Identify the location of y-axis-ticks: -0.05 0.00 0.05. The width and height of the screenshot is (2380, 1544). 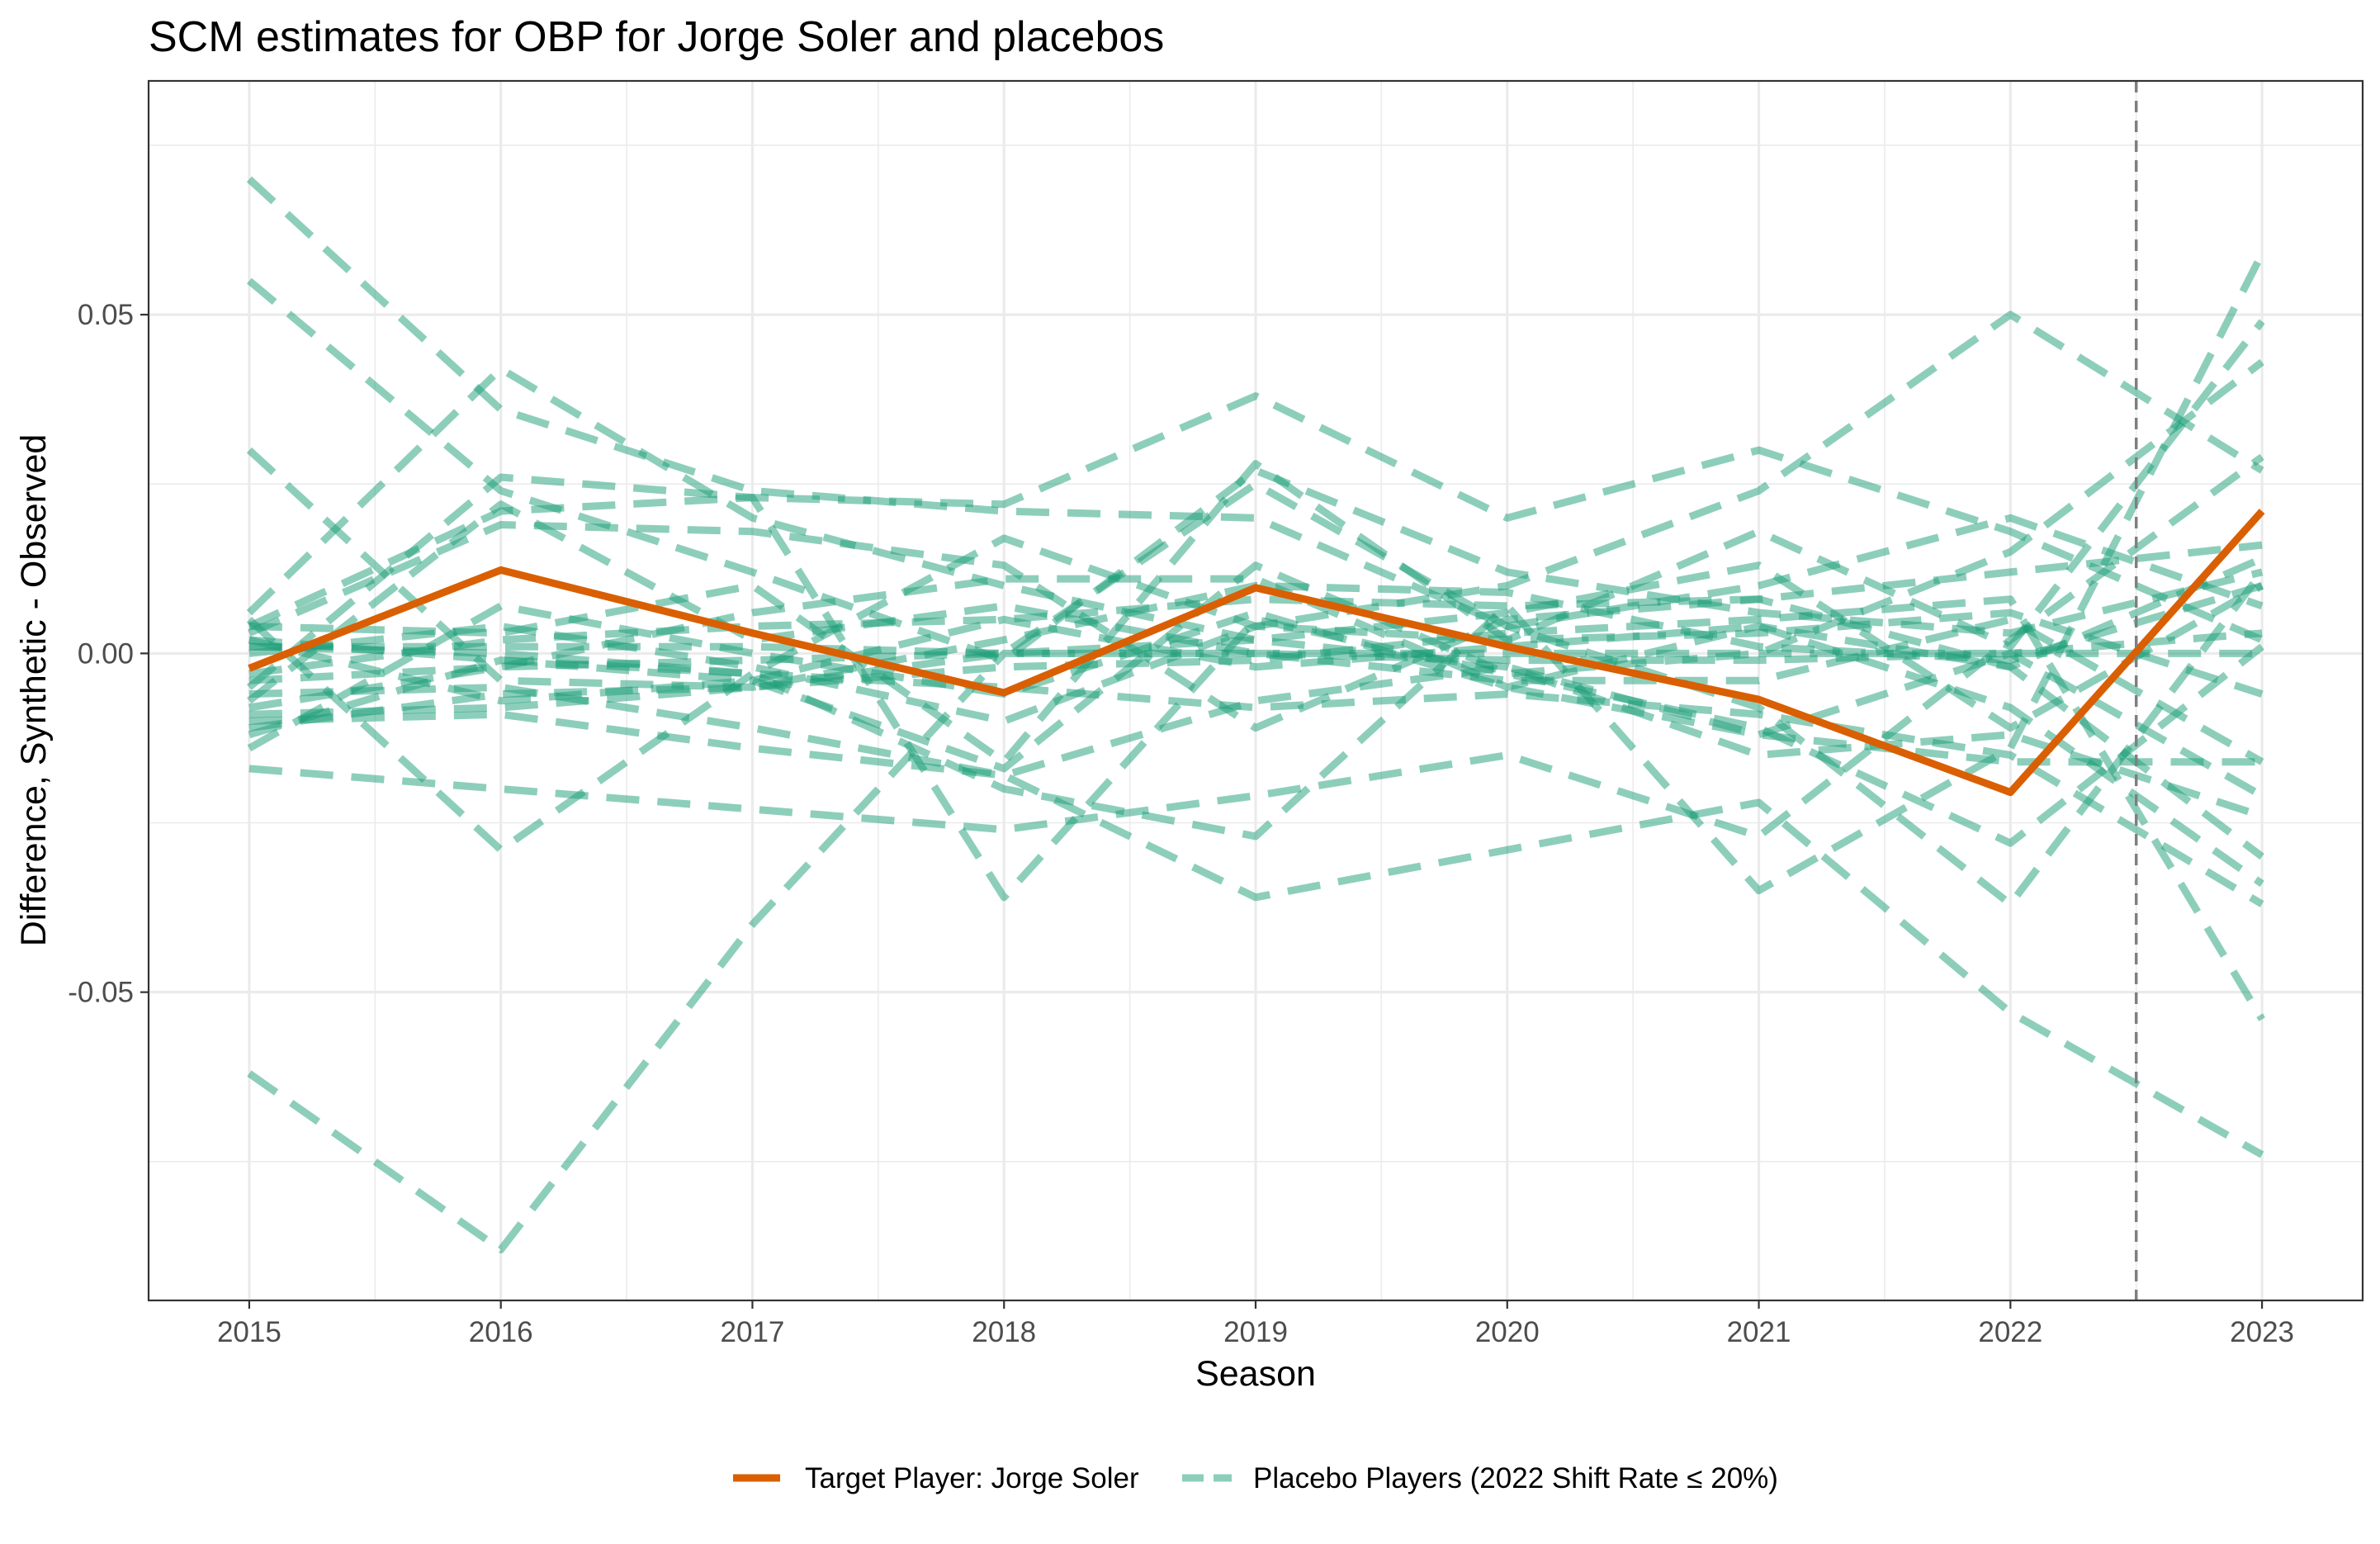
(108, 654).